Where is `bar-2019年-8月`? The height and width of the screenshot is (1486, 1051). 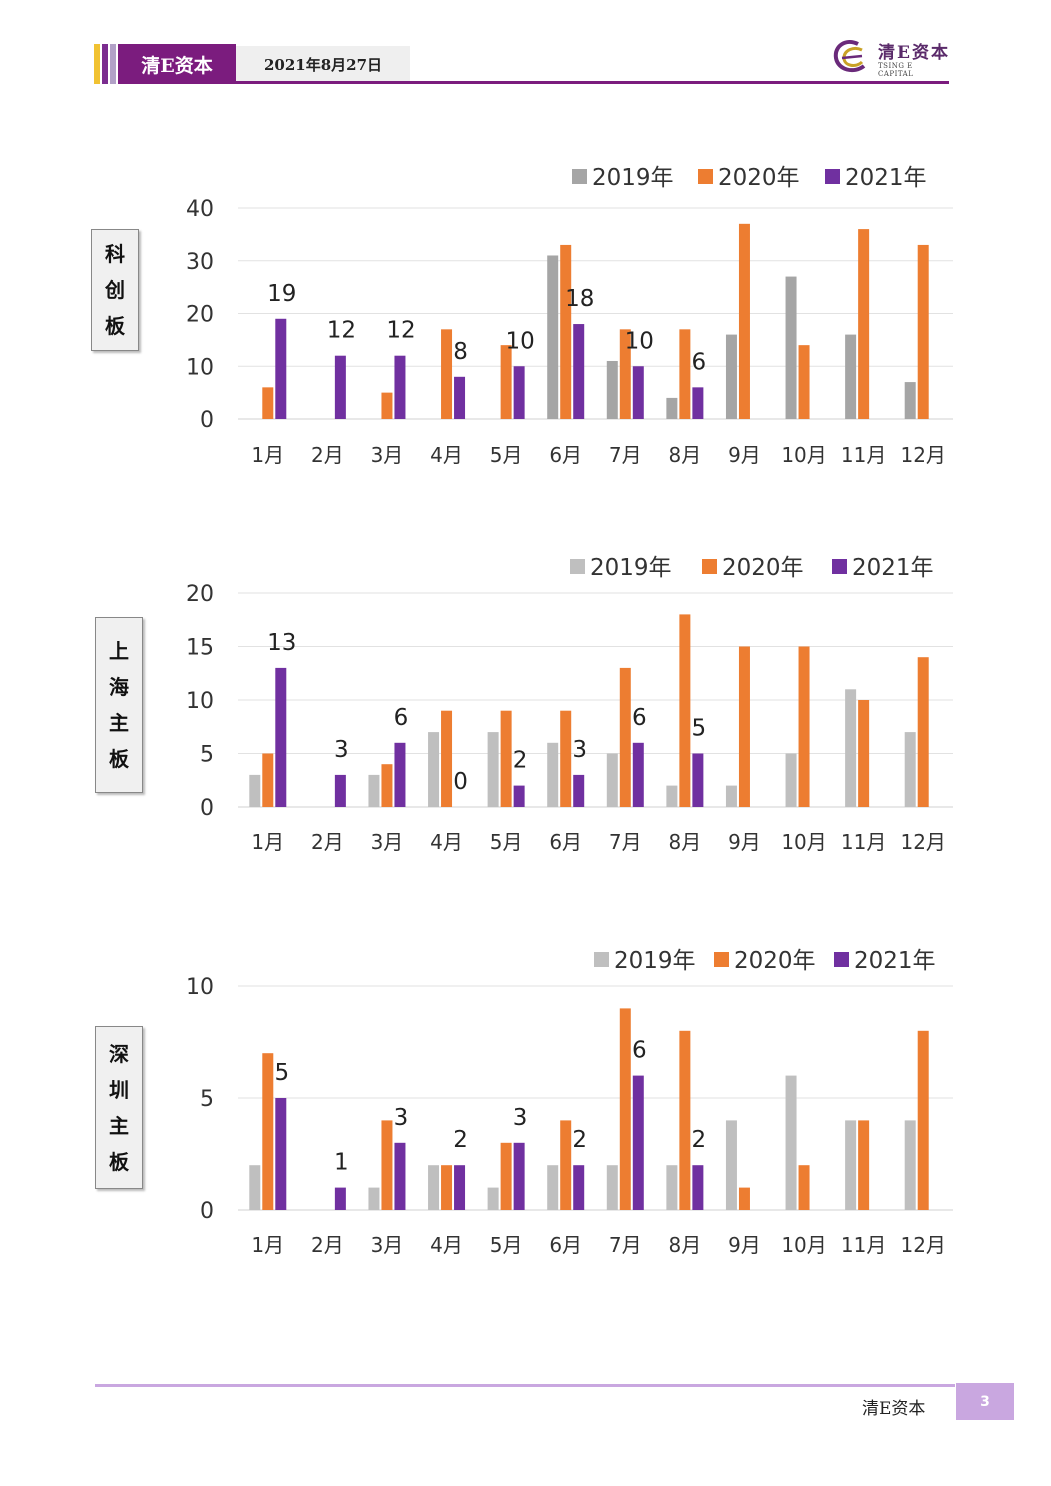 bar-2019年-8月 is located at coordinates (672, 408).